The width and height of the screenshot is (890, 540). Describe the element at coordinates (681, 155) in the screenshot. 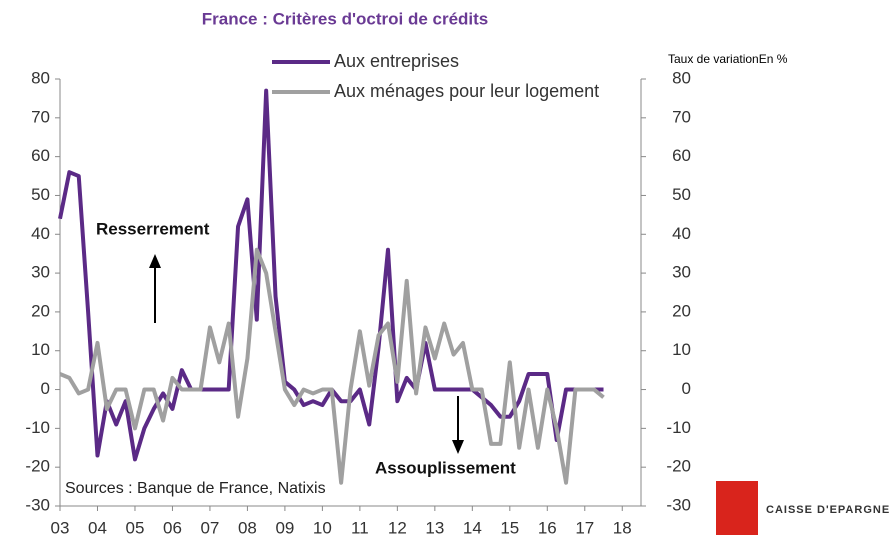

I see `y2-tick-label: 60` at that location.